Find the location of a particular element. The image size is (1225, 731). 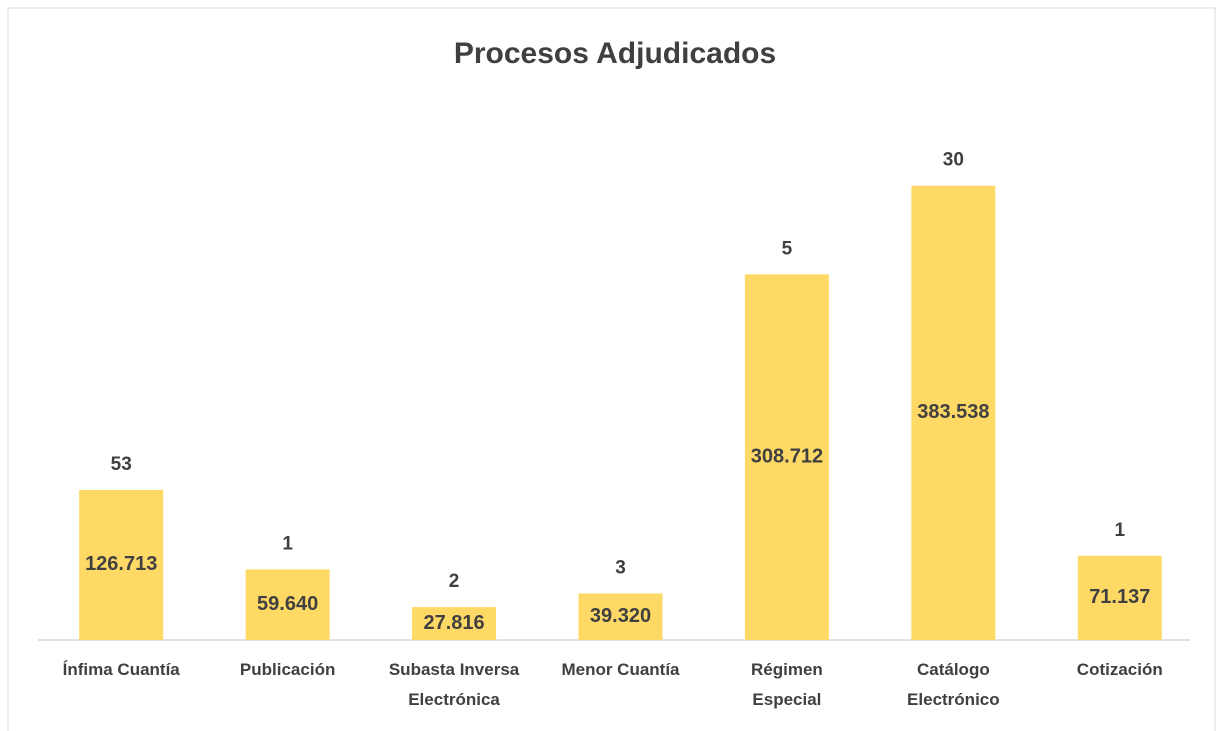

x-tick-box: Catálogo Electrónico is located at coordinates (953, 684).